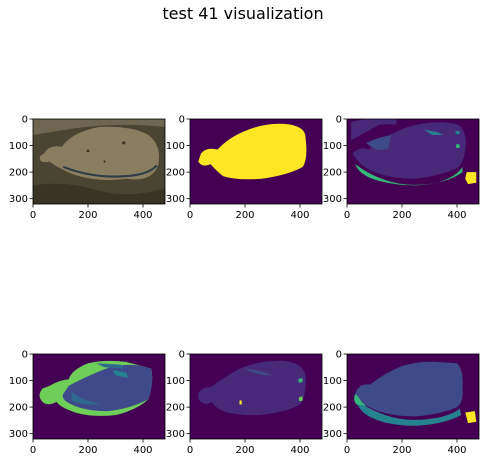 The height and width of the screenshot is (468, 486). What do you see at coordinates (252, 151) in the screenshot?
I see `mask-fish` at bounding box center [252, 151].